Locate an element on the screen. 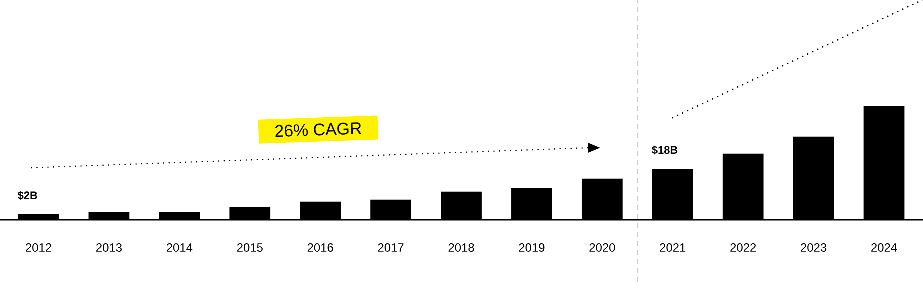 Image resolution: width=923 pixels, height=308 pixels. x-tick-label: 2022 is located at coordinates (743, 248).